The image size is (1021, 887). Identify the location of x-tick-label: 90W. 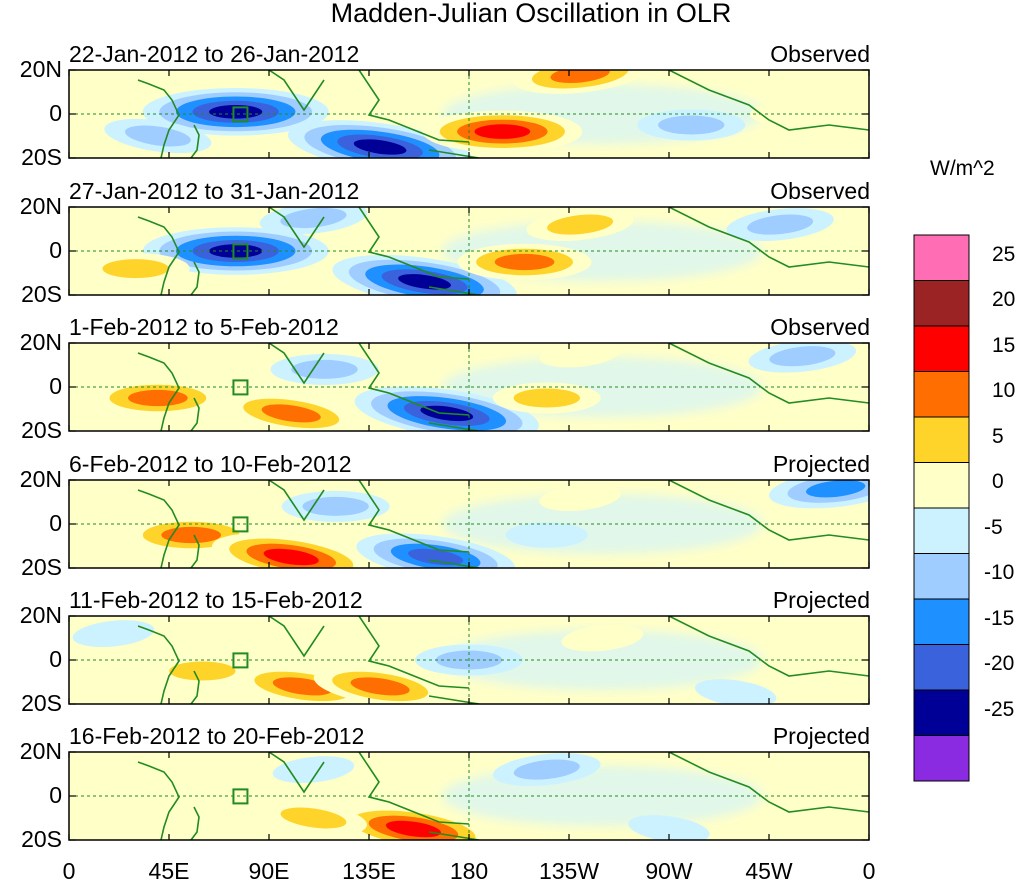
(669, 871).